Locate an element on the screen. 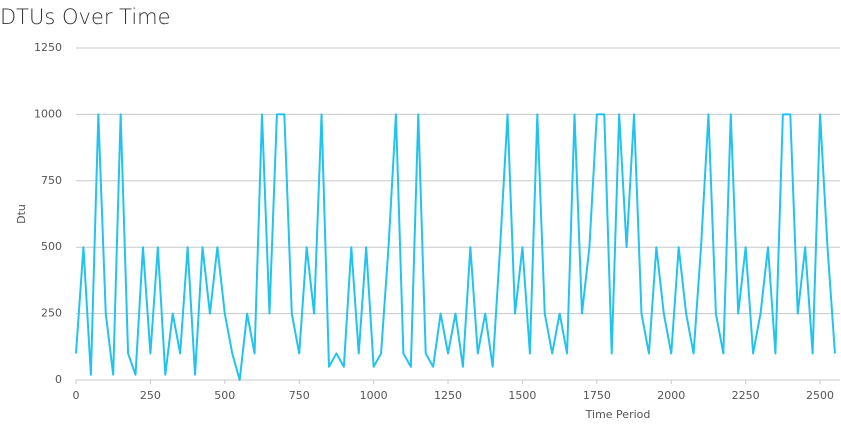 The width and height of the screenshot is (841, 439). y-tick-label: 750 is located at coordinates (51, 180).